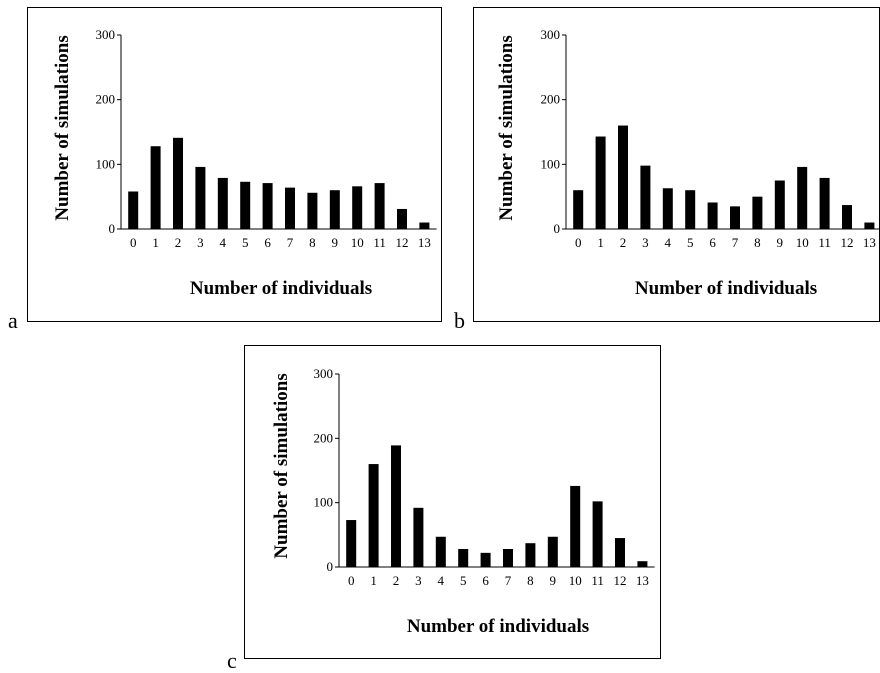  I want to click on panel-letter-a: a, so click(13, 320).